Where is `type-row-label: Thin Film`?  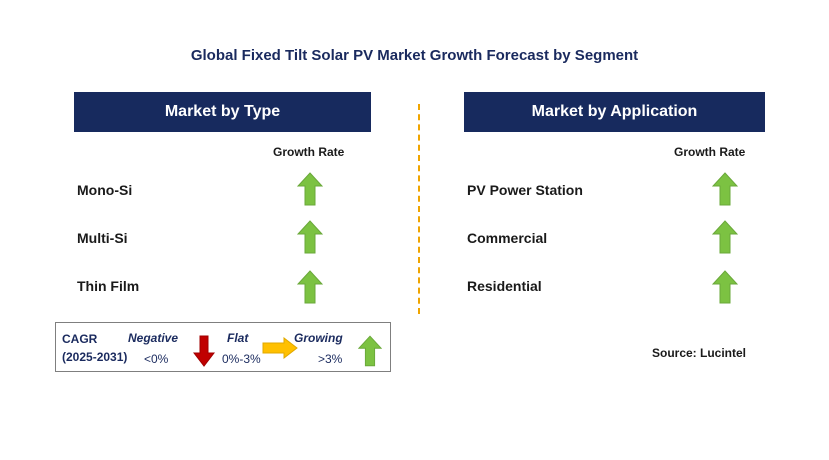
type-row-label: Thin Film is located at coordinates (108, 286).